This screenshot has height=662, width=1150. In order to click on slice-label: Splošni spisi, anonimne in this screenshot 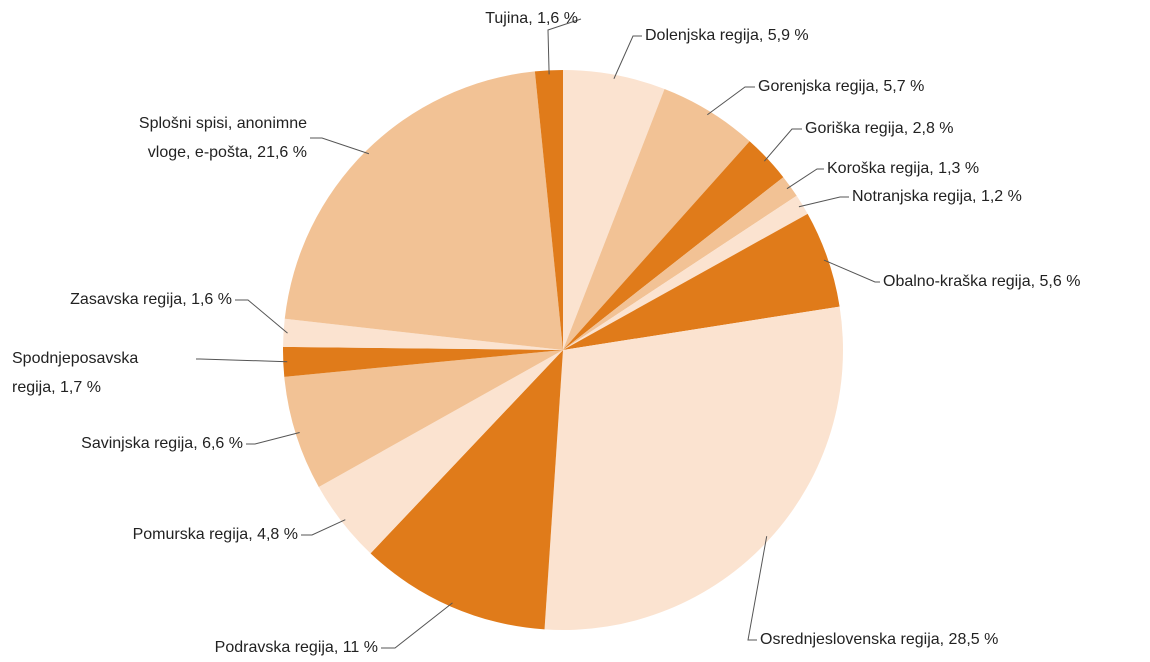, I will do `click(223, 123)`.